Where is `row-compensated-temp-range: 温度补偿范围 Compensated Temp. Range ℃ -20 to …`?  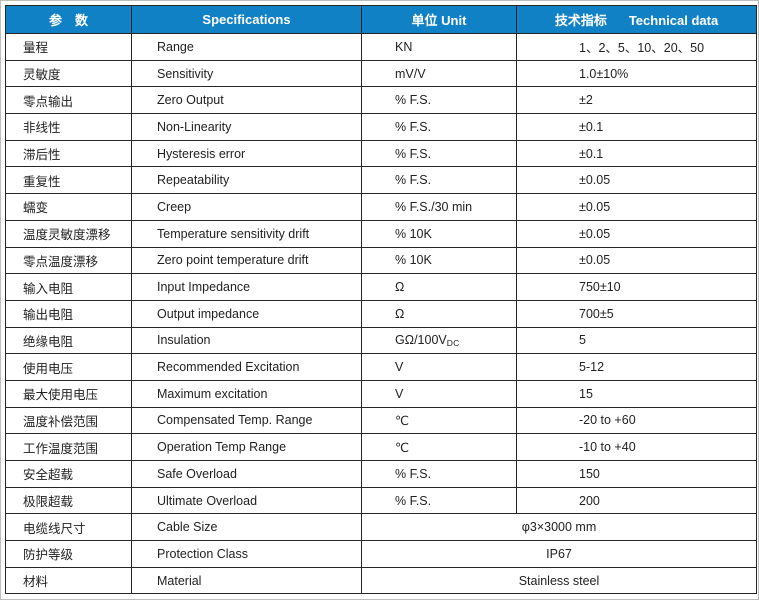
row-compensated-temp-range: 温度补偿范围 Compensated Temp. Range ℃ -20 to … is located at coordinates (381, 420).